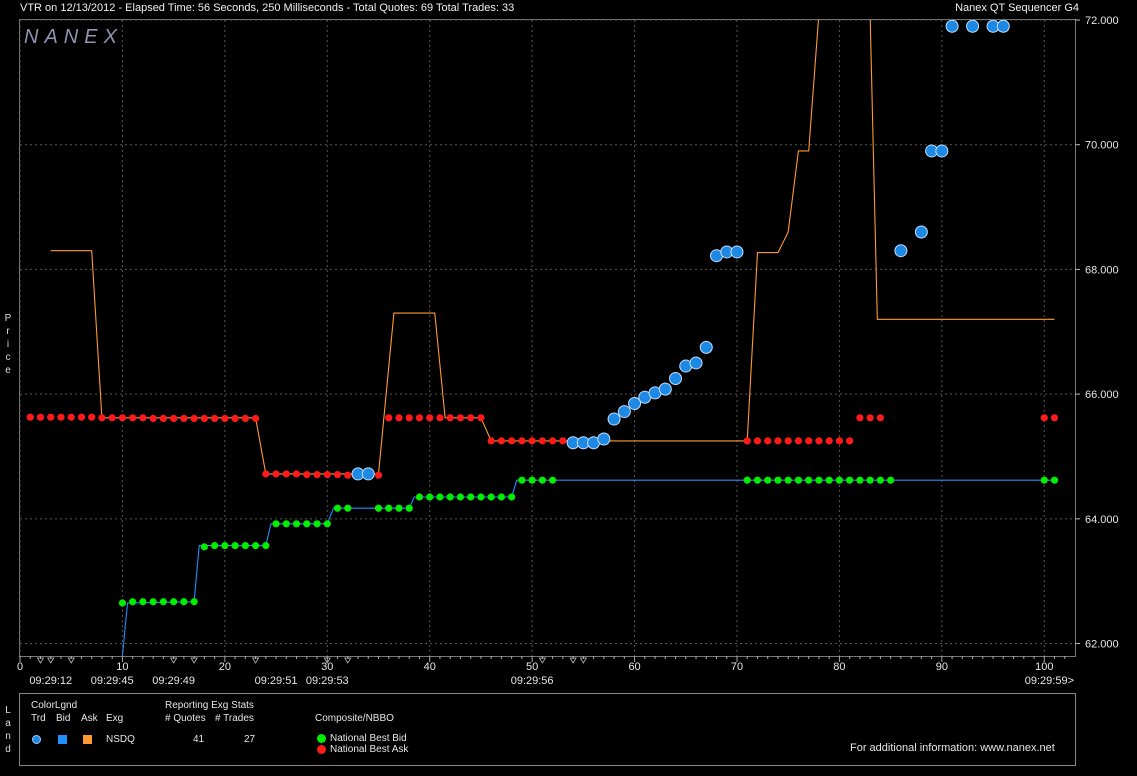 The image size is (1137, 776). I want to click on legend-col-bid: Bid, so click(63, 718).